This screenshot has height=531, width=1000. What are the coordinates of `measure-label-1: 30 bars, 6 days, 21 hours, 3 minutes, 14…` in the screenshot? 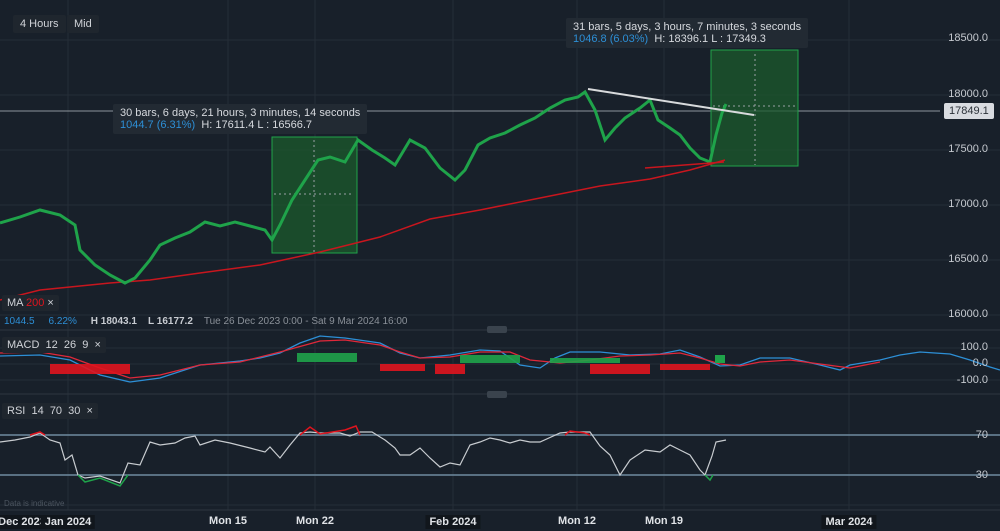 It's located at (240, 119).